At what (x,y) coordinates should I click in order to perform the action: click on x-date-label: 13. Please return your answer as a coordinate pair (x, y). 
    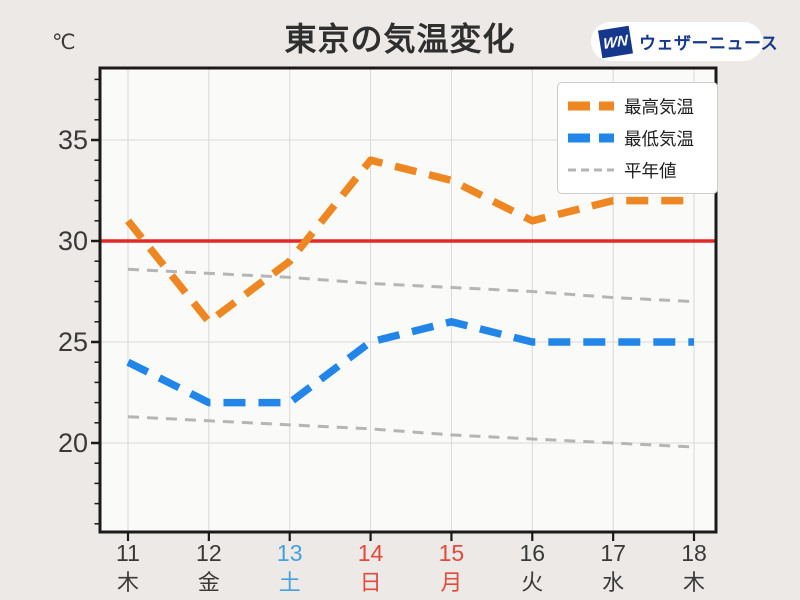
    Looking at the image, I should click on (290, 553).